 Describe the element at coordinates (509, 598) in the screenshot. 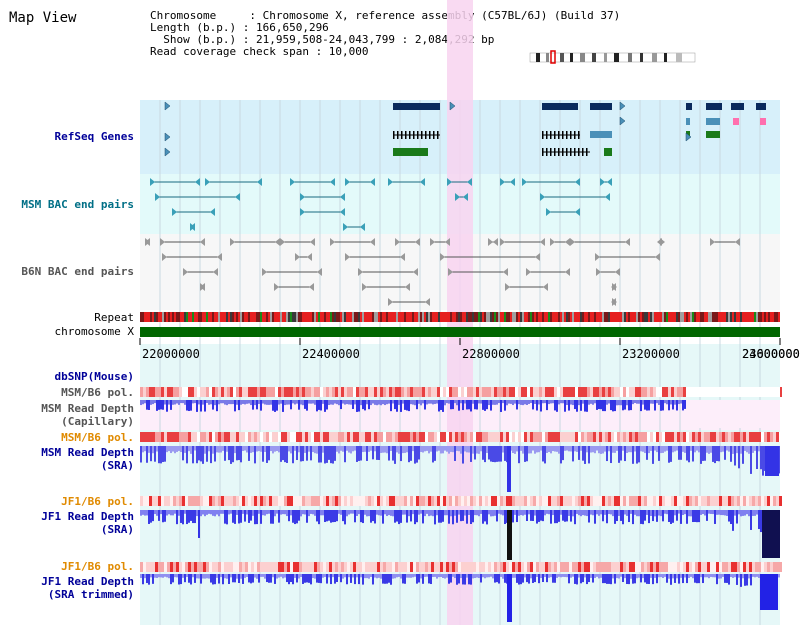

I see `jf1-trim-depth-bar-spike` at that location.